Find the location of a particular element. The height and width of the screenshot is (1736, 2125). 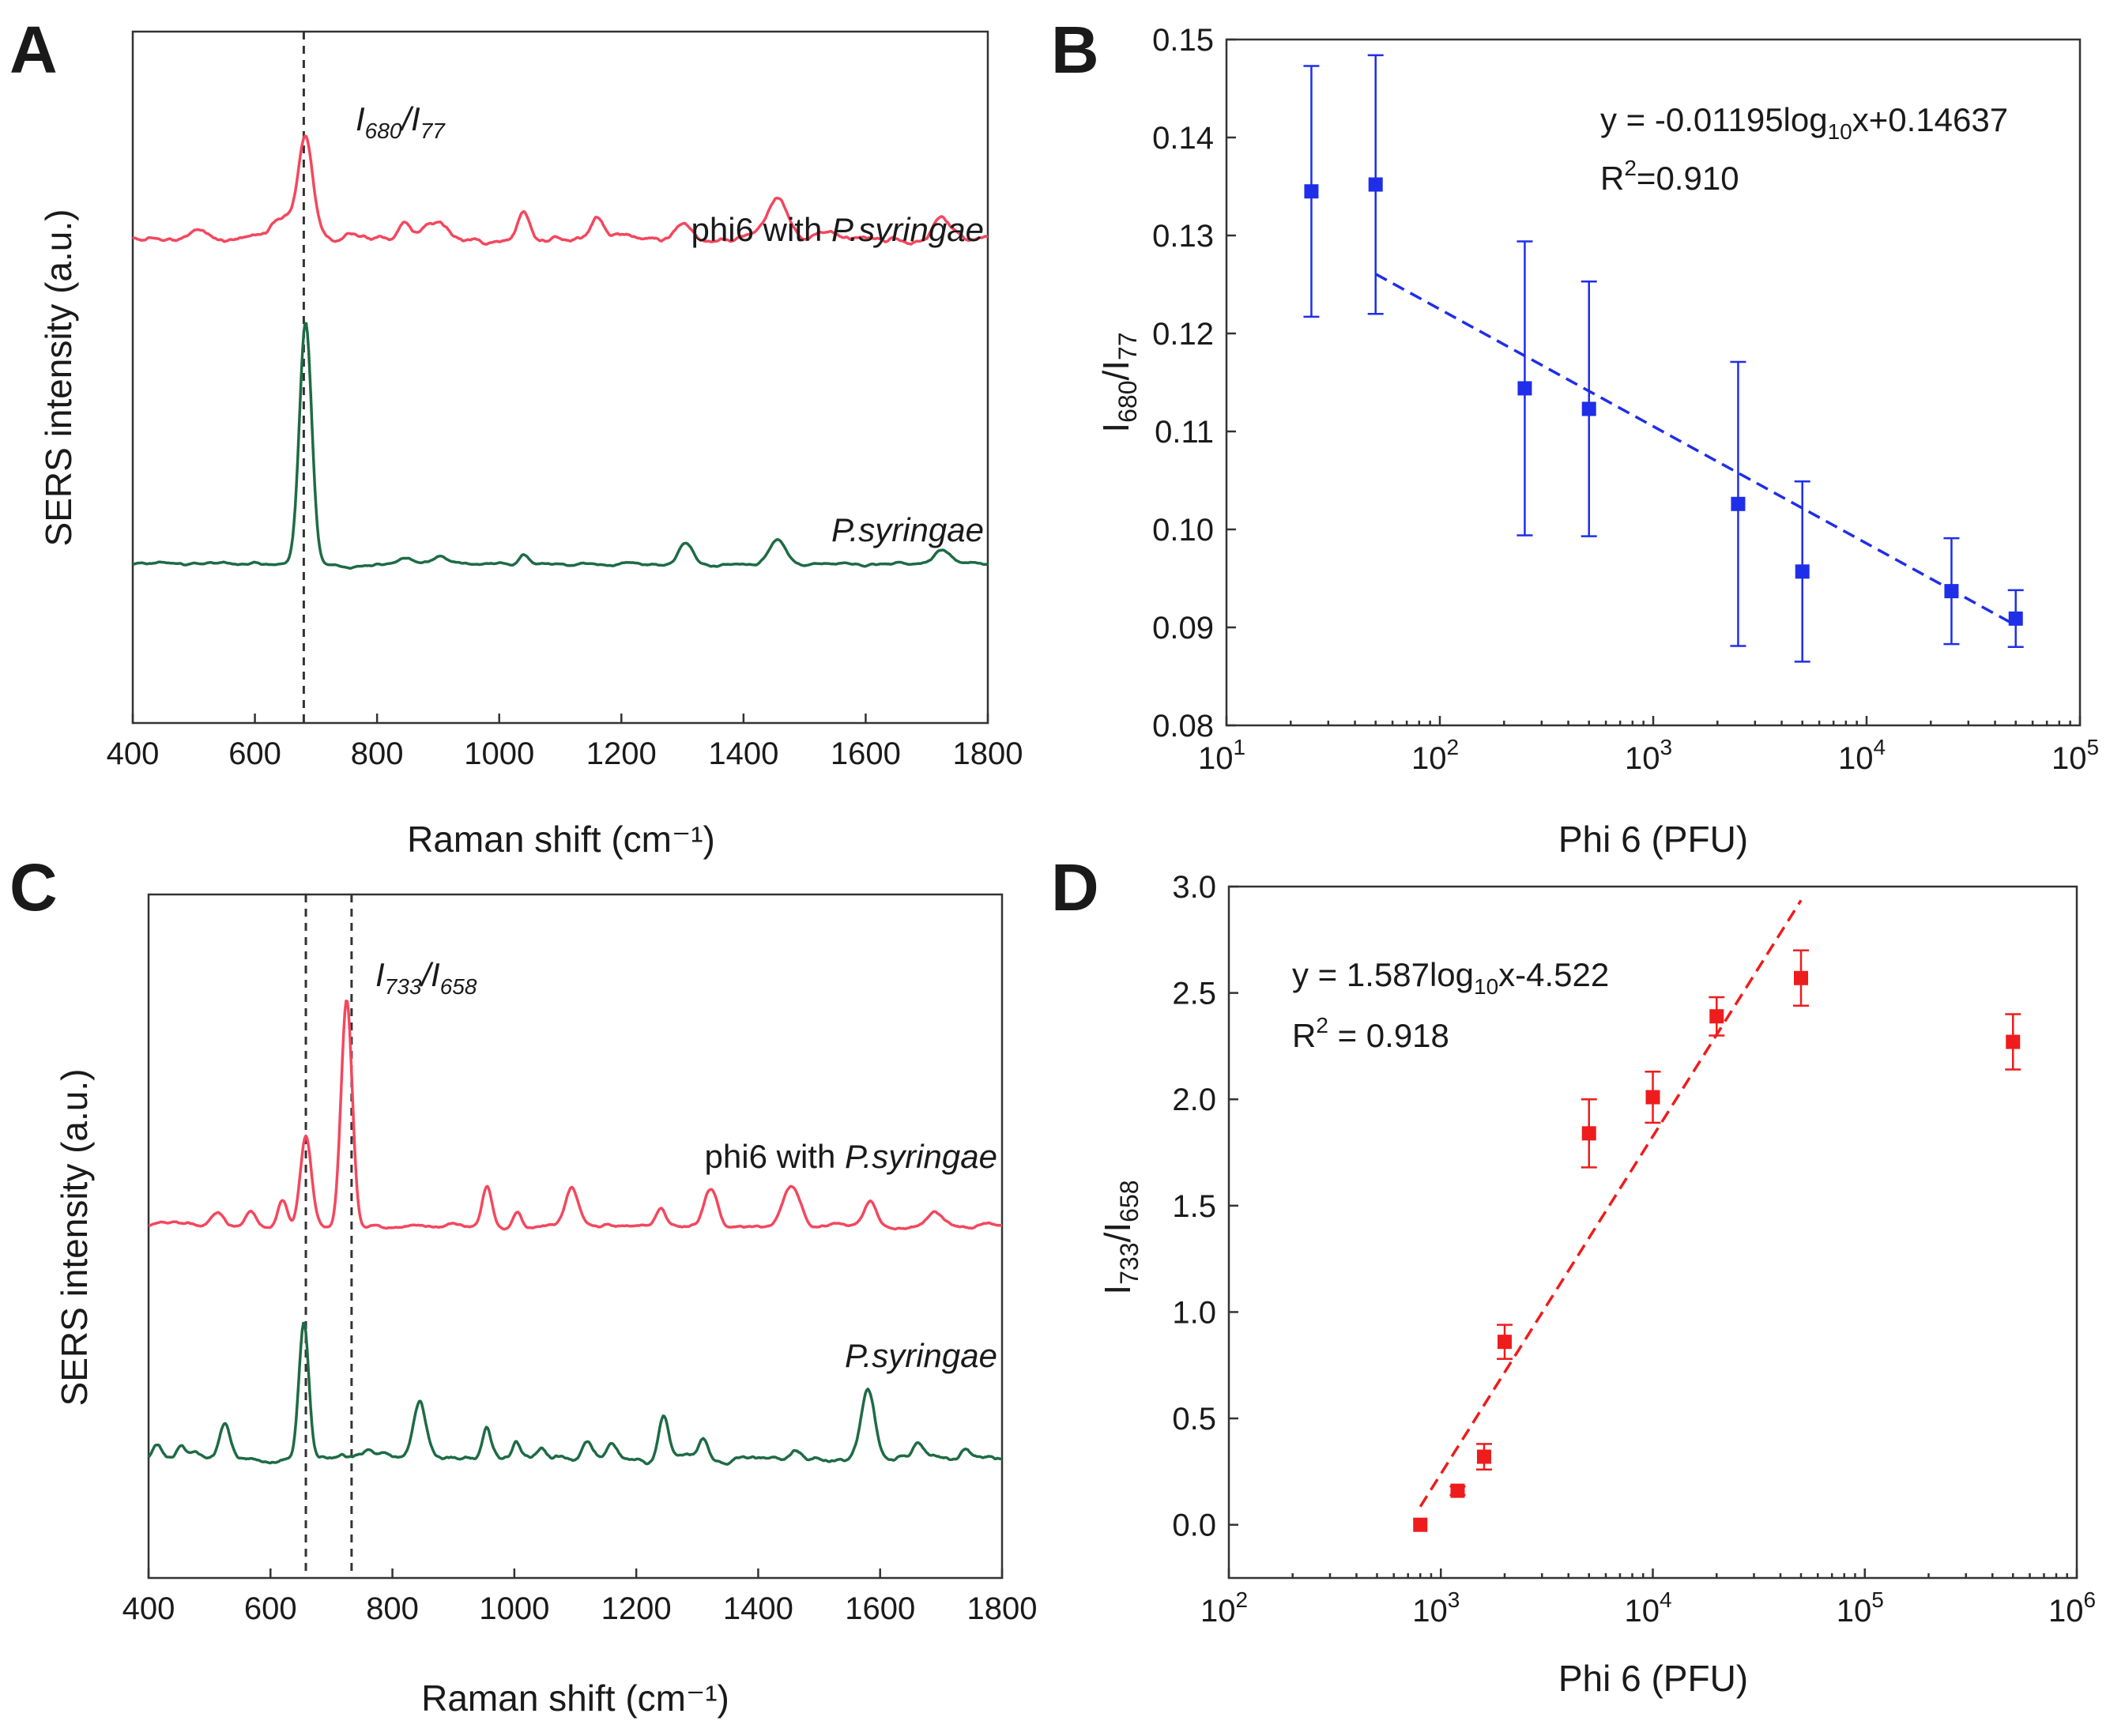

panel-b-y-axis-title: I680/I77 is located at coordinates (1119, 382).